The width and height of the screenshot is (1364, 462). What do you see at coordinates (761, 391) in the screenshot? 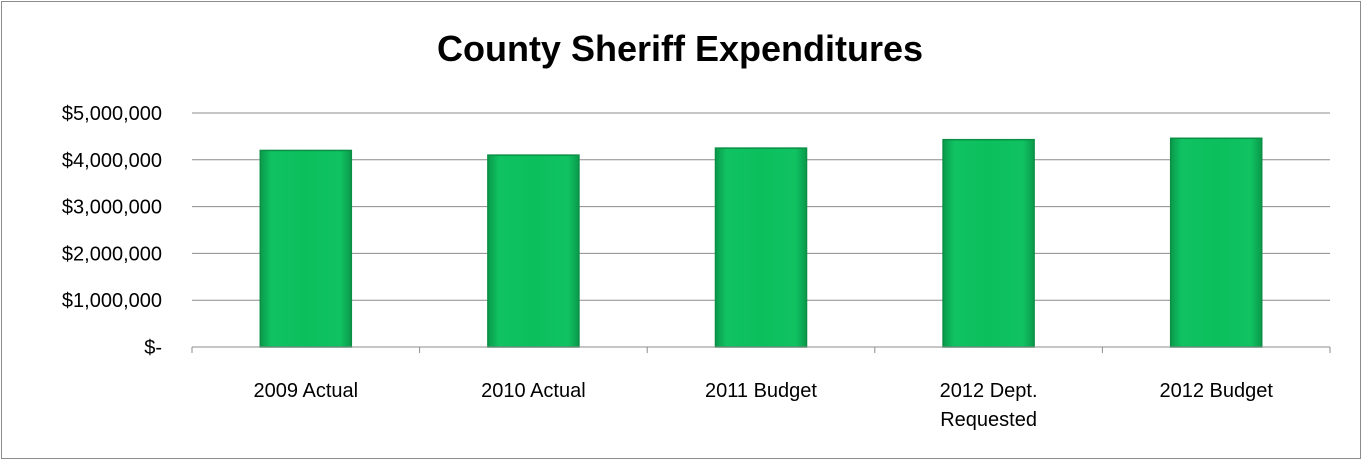
I see `x-tick-label: 2011 Budget` at bounding box center [761, 391].